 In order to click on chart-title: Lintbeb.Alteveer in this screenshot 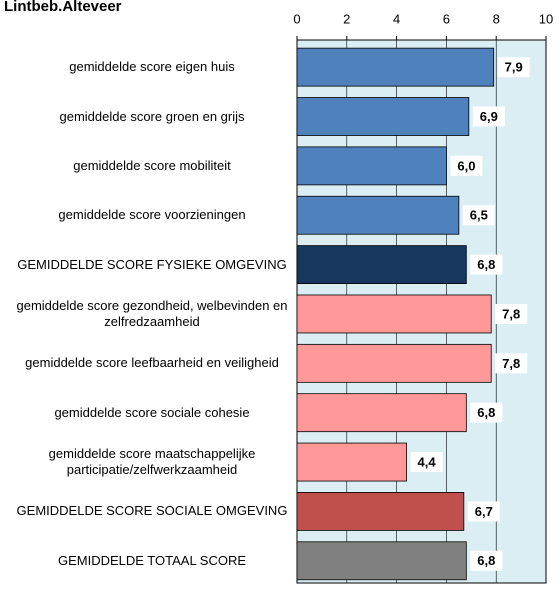, I will do `click(63, 7)`.